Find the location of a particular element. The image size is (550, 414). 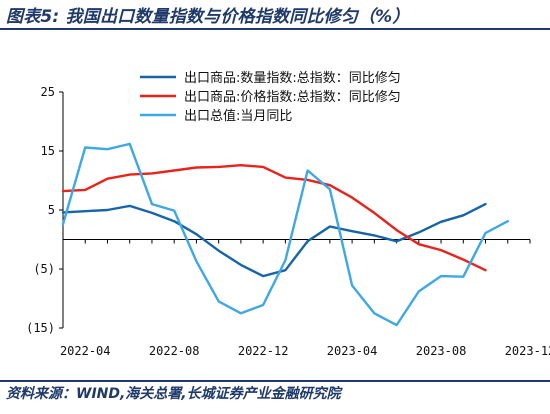

y-tick-label: (15) is located at coordinates (40, 328).